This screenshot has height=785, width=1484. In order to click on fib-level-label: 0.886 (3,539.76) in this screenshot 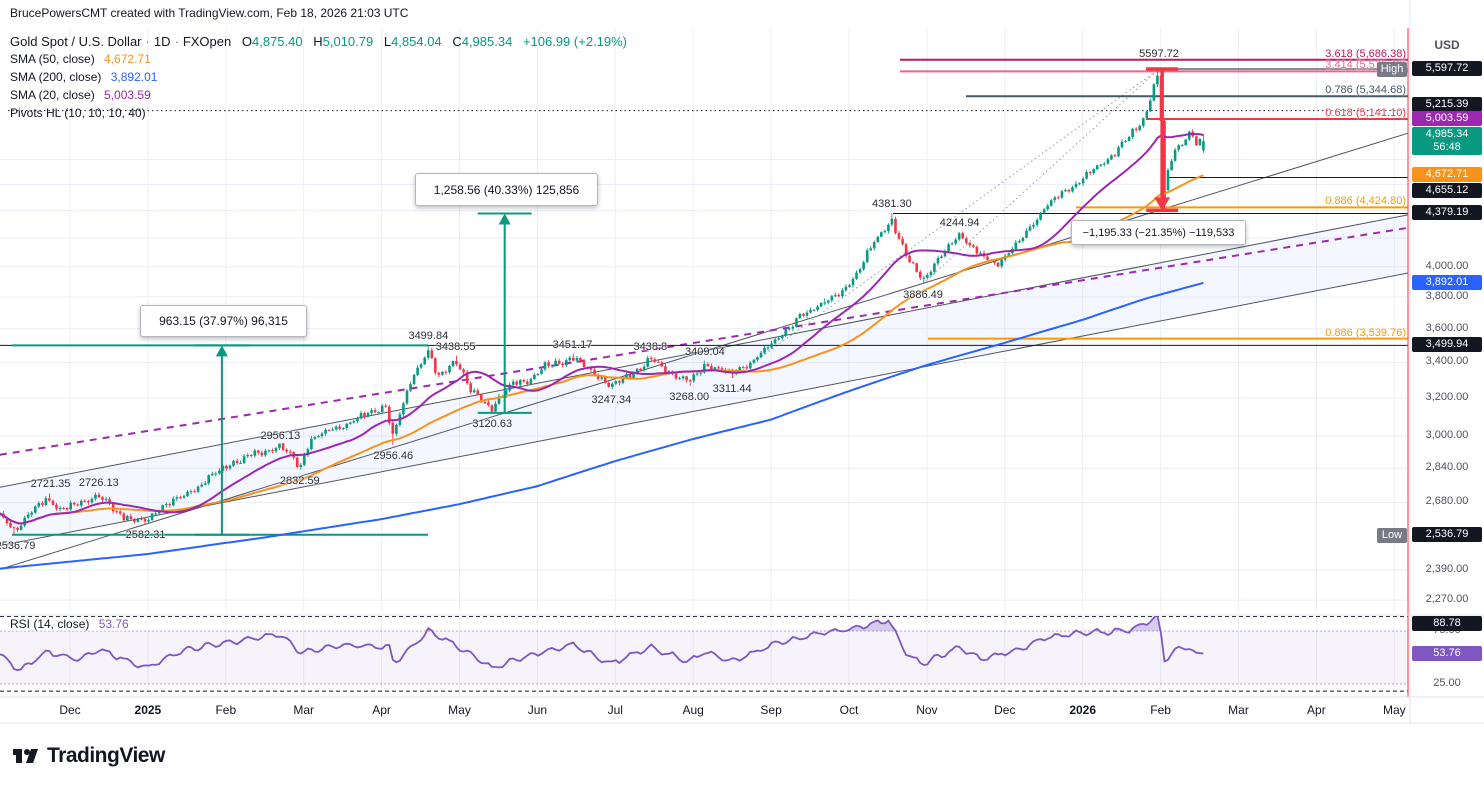, I will do `click(1365, 332)`.